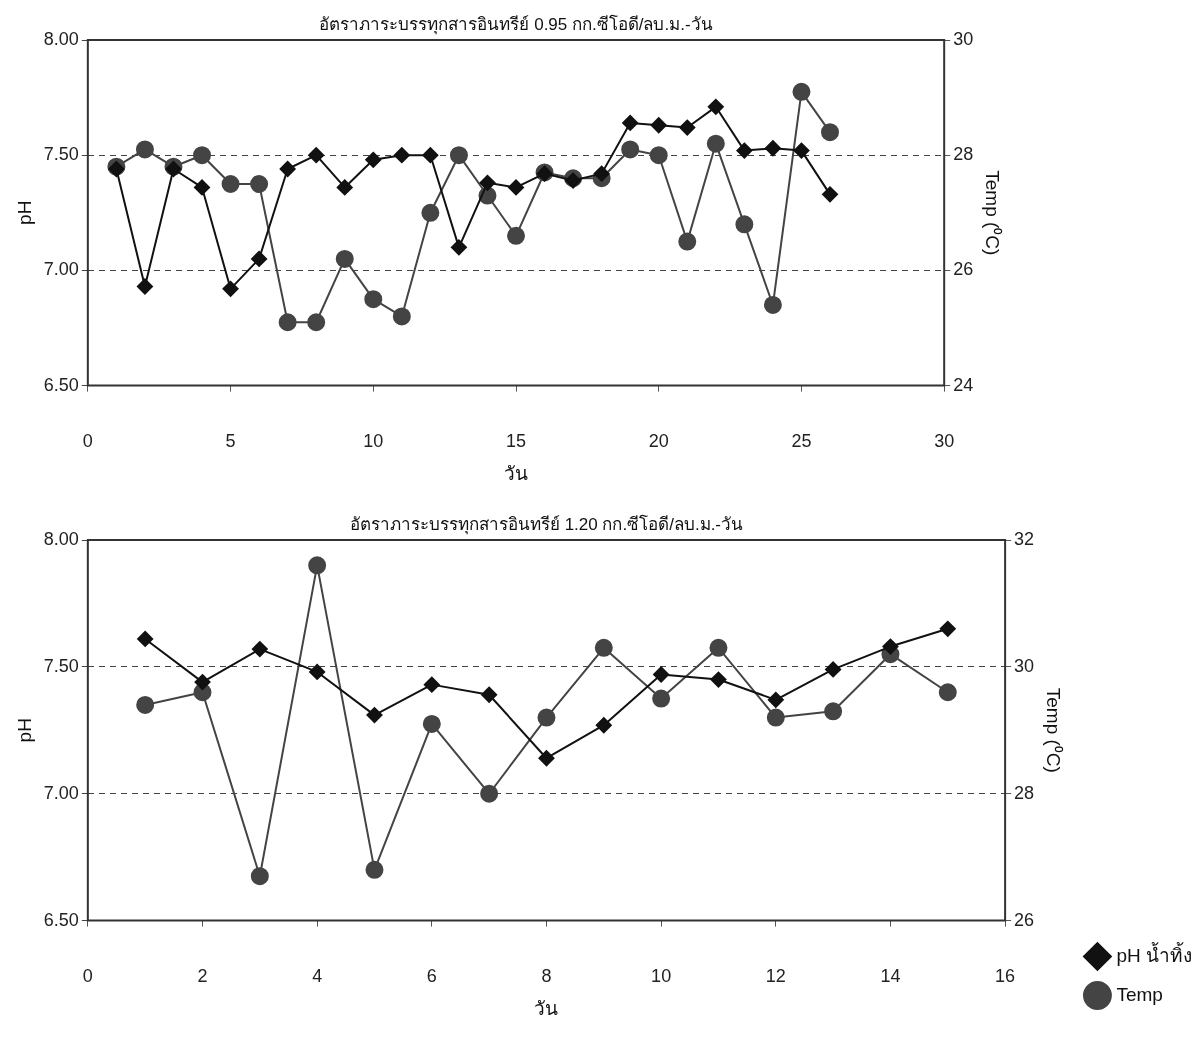 The image size is (1202, 1039). I want to click on legend-label: Temp, so click(1139, 994).